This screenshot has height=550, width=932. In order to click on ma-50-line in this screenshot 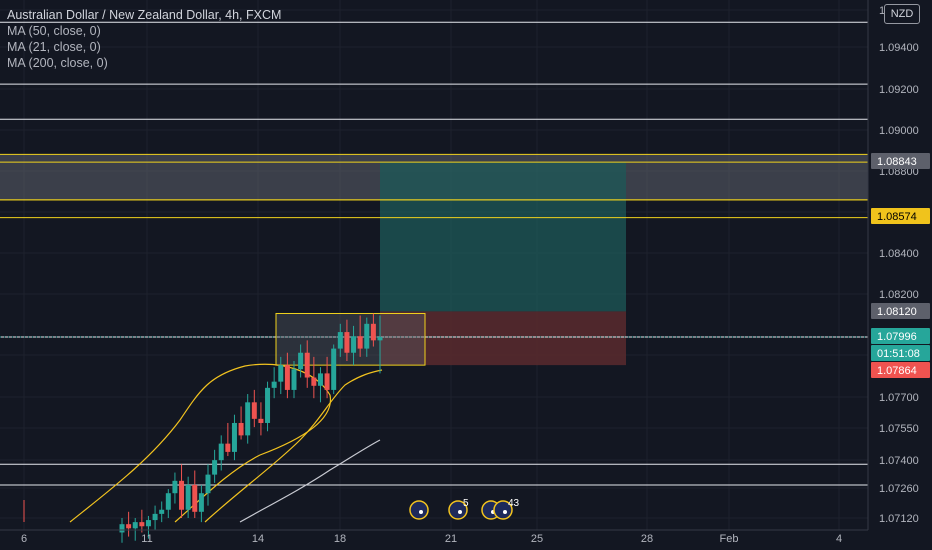, I will do `click(293, 446)`.